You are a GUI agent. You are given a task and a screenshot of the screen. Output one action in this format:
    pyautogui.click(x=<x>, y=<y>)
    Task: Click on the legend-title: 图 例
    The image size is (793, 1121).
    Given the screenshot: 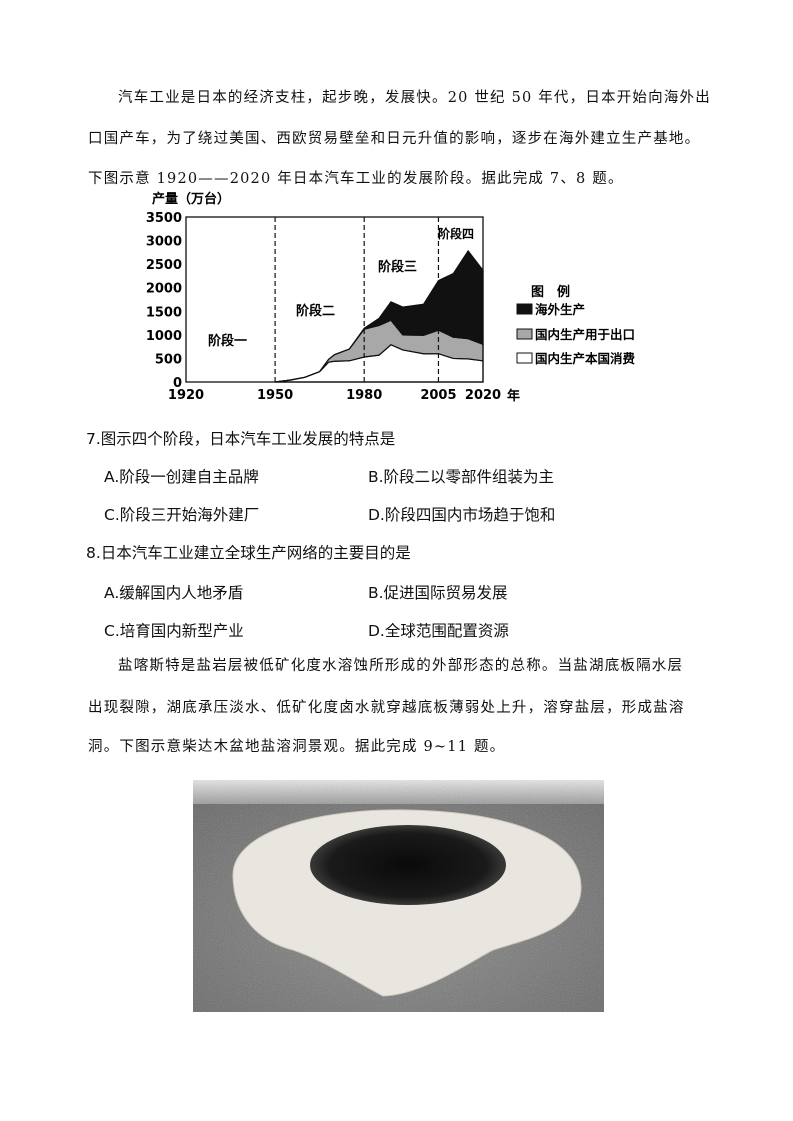 What is the action you would take?
    pyautogui.click(x=550, y=292)
    